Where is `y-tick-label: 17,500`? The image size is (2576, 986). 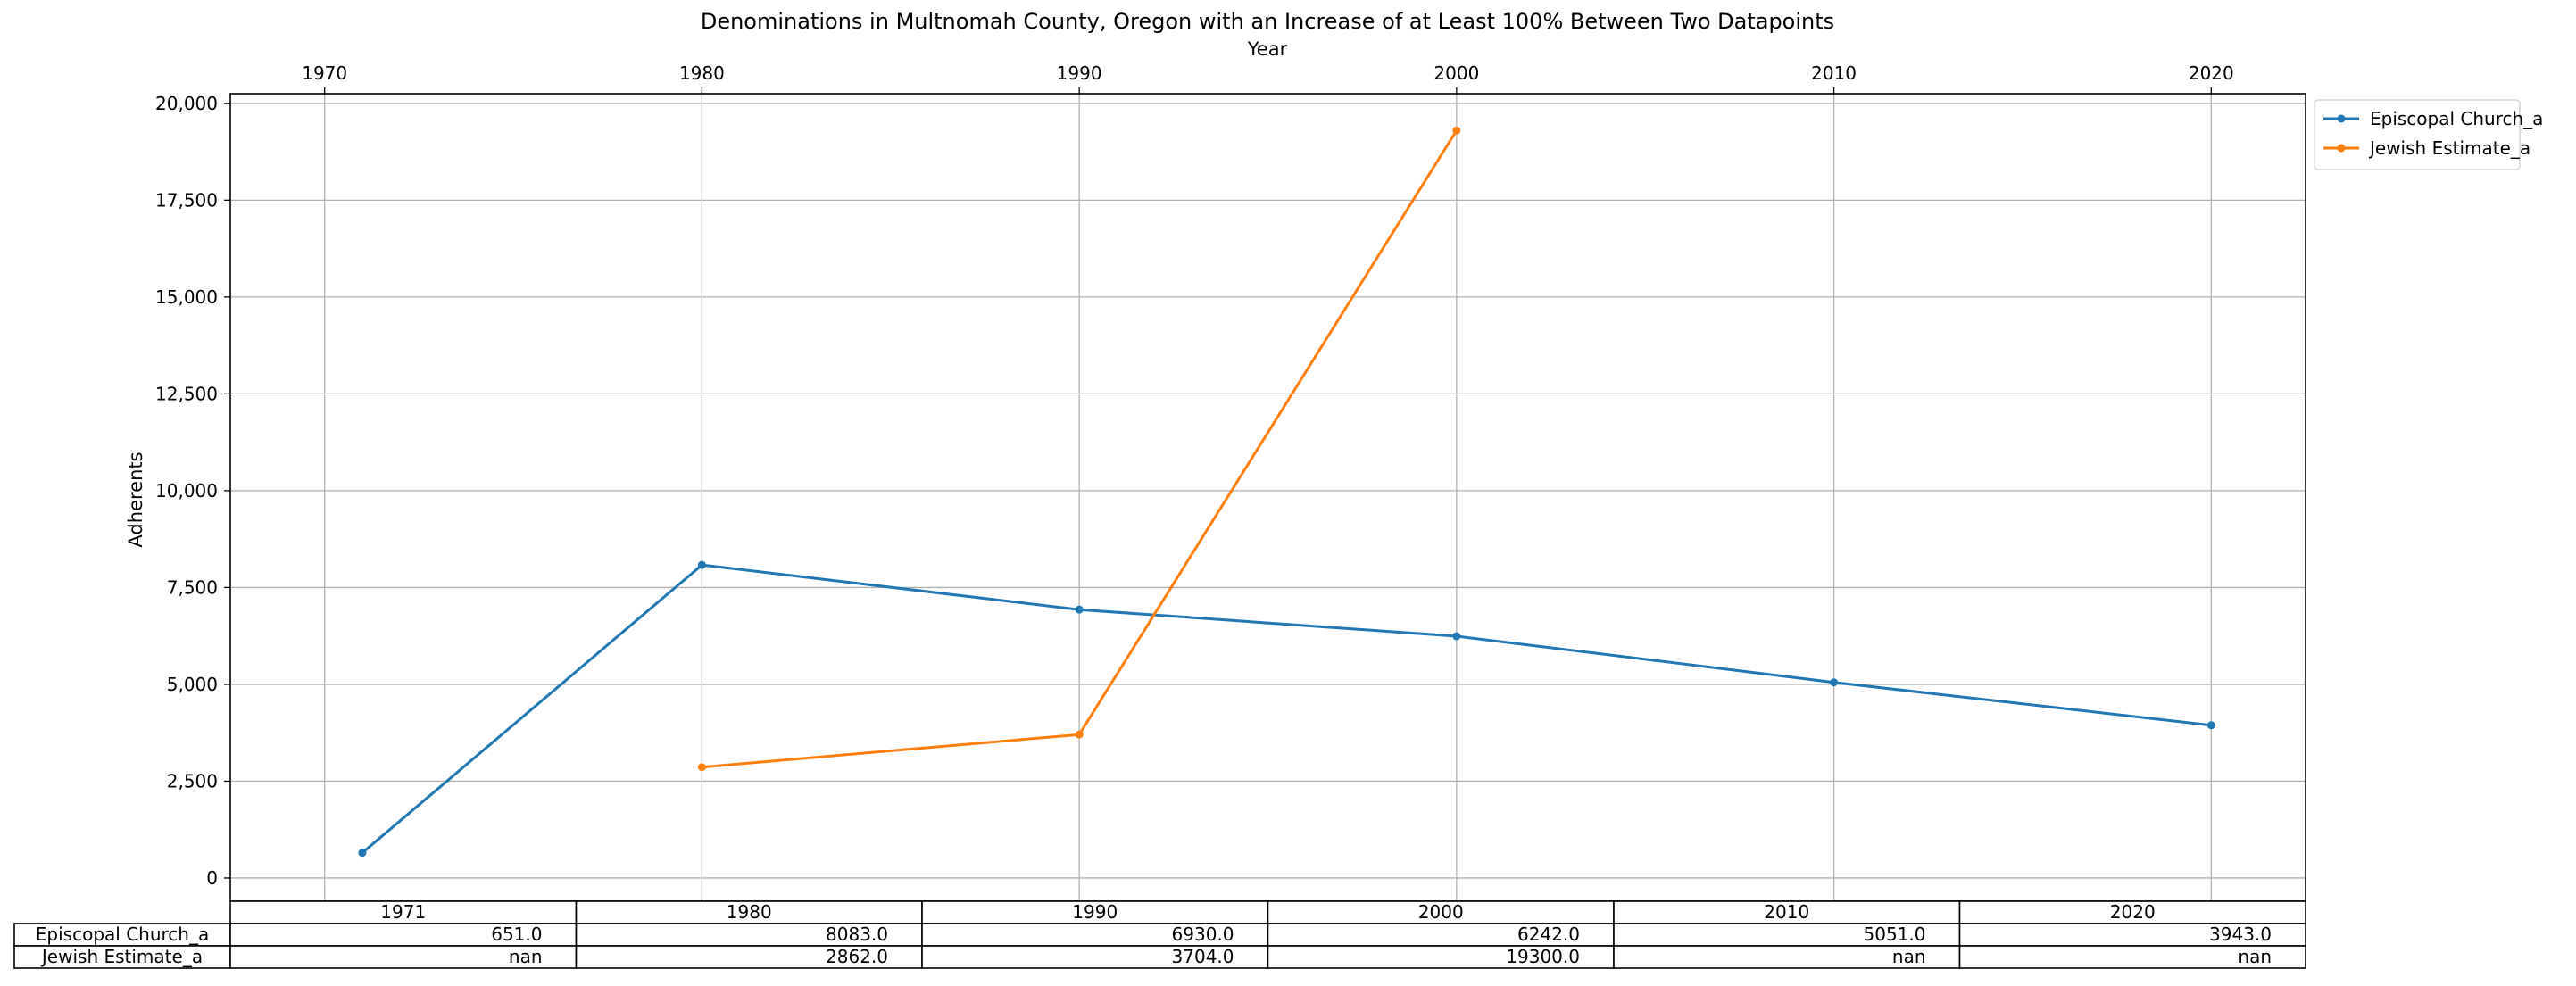 y-tick-label: 17,500 is located at coordinates (187, 200).